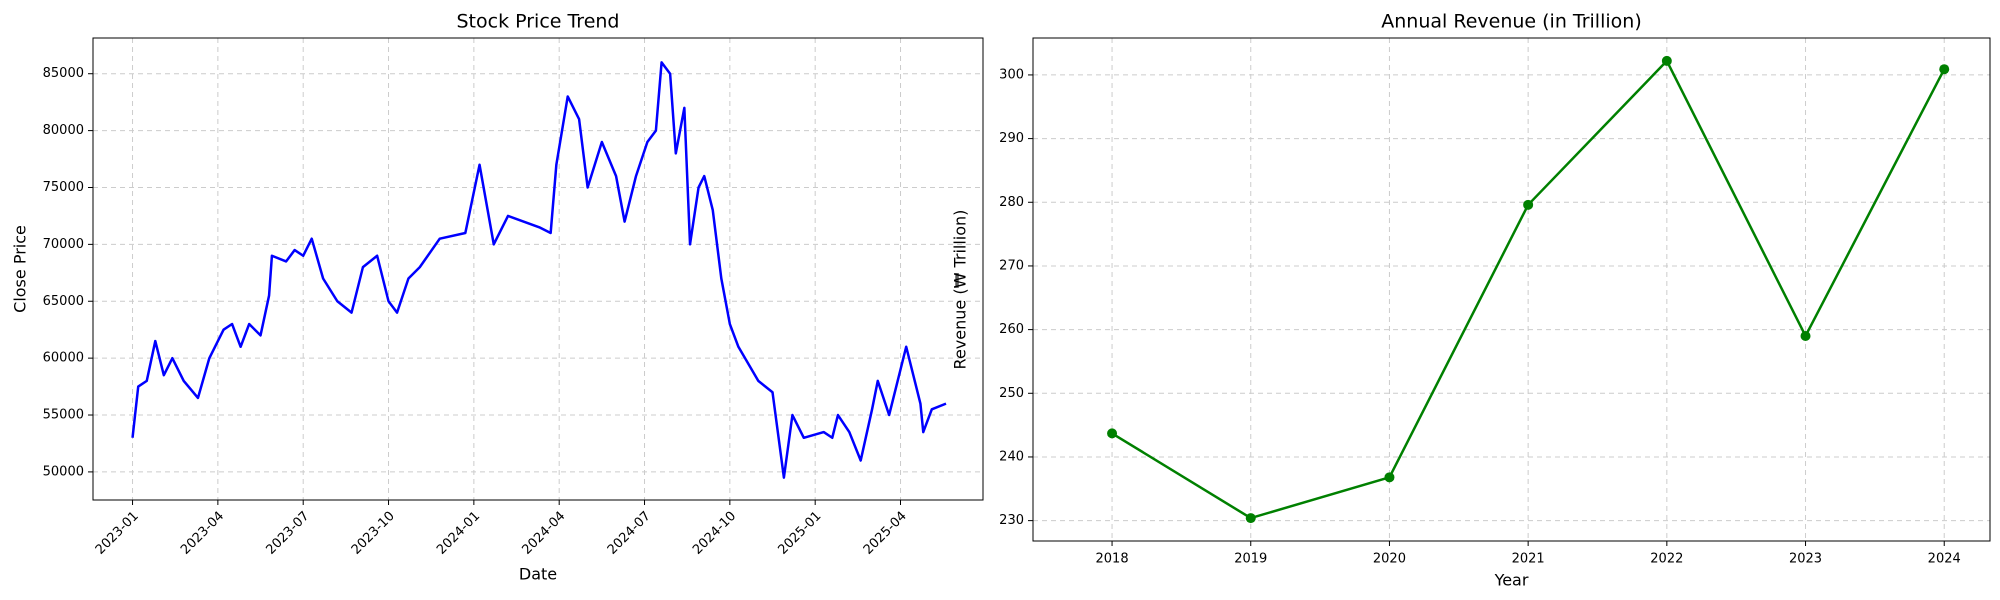 This screenshot has width=2000, height=600. Describe the element at coordinates (458, 533) in the screenshot. I see `x-tick-label: 2024-01` at that location.